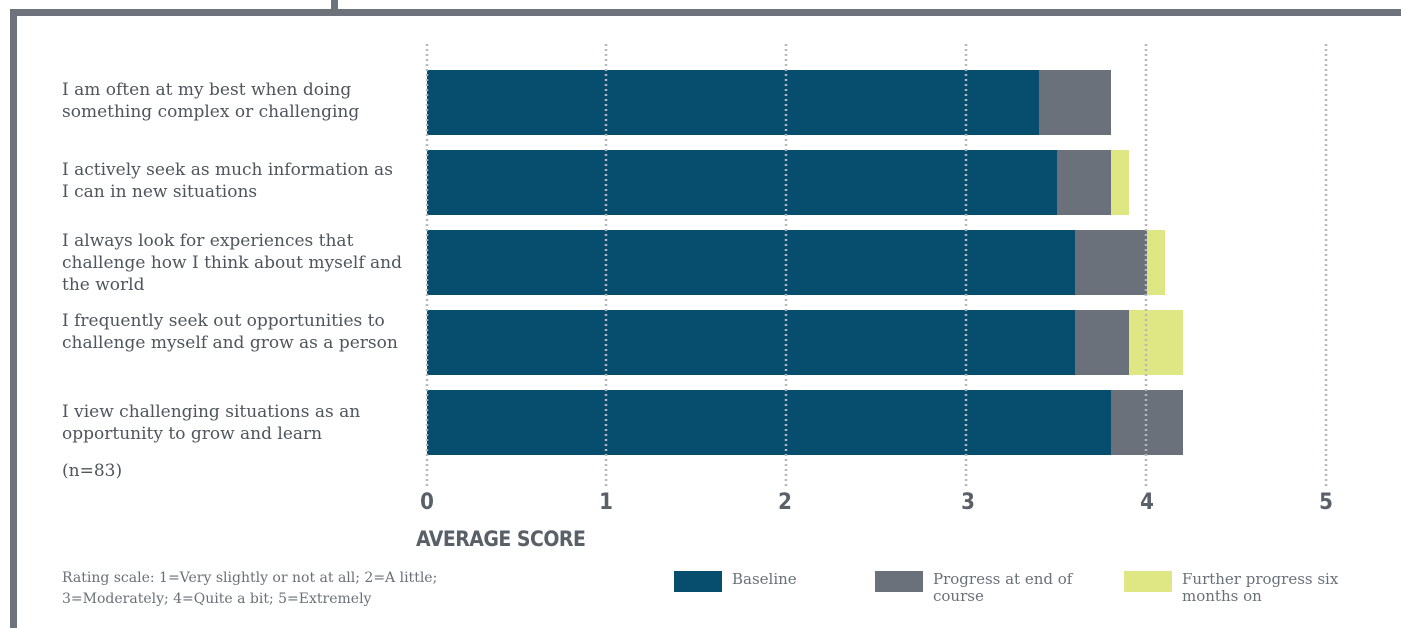 The image size is (1401, 628). What do you see at coordinates (13, 318) in the screenshot?
I see `frame-left-border` at bounding box center [13, 318].